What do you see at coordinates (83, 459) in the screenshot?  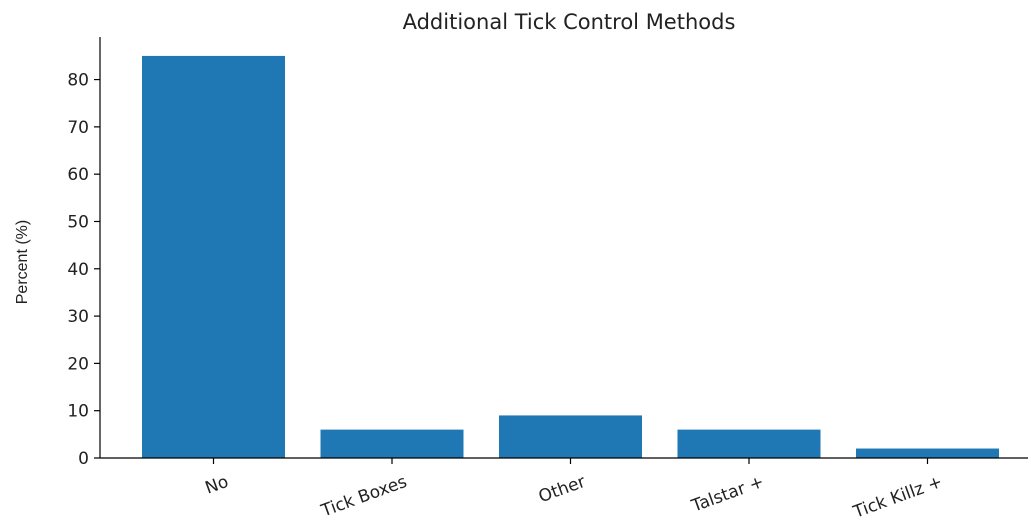 I see `y-tick-label: 0` at bounding box center [83, 459].